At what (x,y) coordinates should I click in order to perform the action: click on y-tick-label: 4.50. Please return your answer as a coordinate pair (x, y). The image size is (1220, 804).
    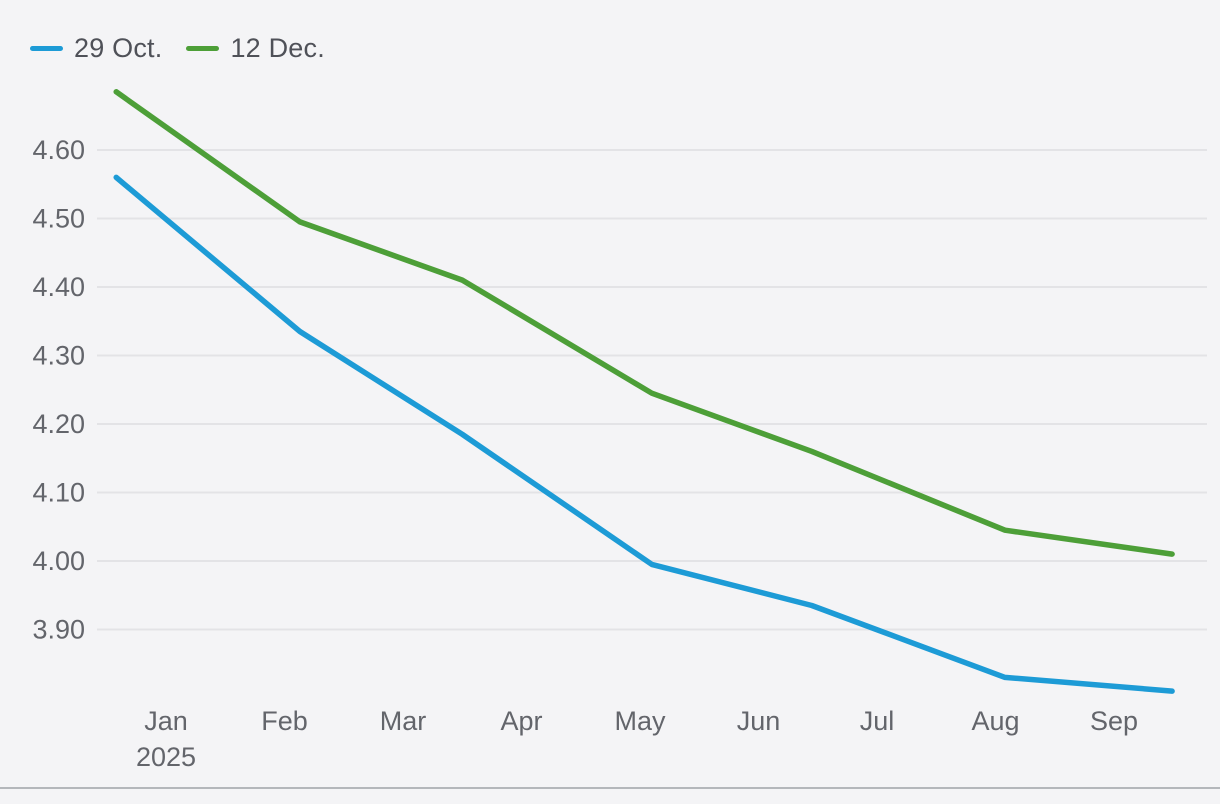
    Looking at the image, I should click on (58, 219).